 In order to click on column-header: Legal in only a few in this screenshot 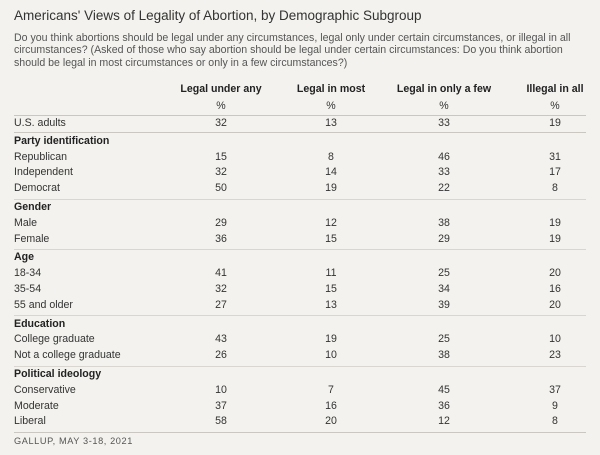, I will do `click(444, 89)`.